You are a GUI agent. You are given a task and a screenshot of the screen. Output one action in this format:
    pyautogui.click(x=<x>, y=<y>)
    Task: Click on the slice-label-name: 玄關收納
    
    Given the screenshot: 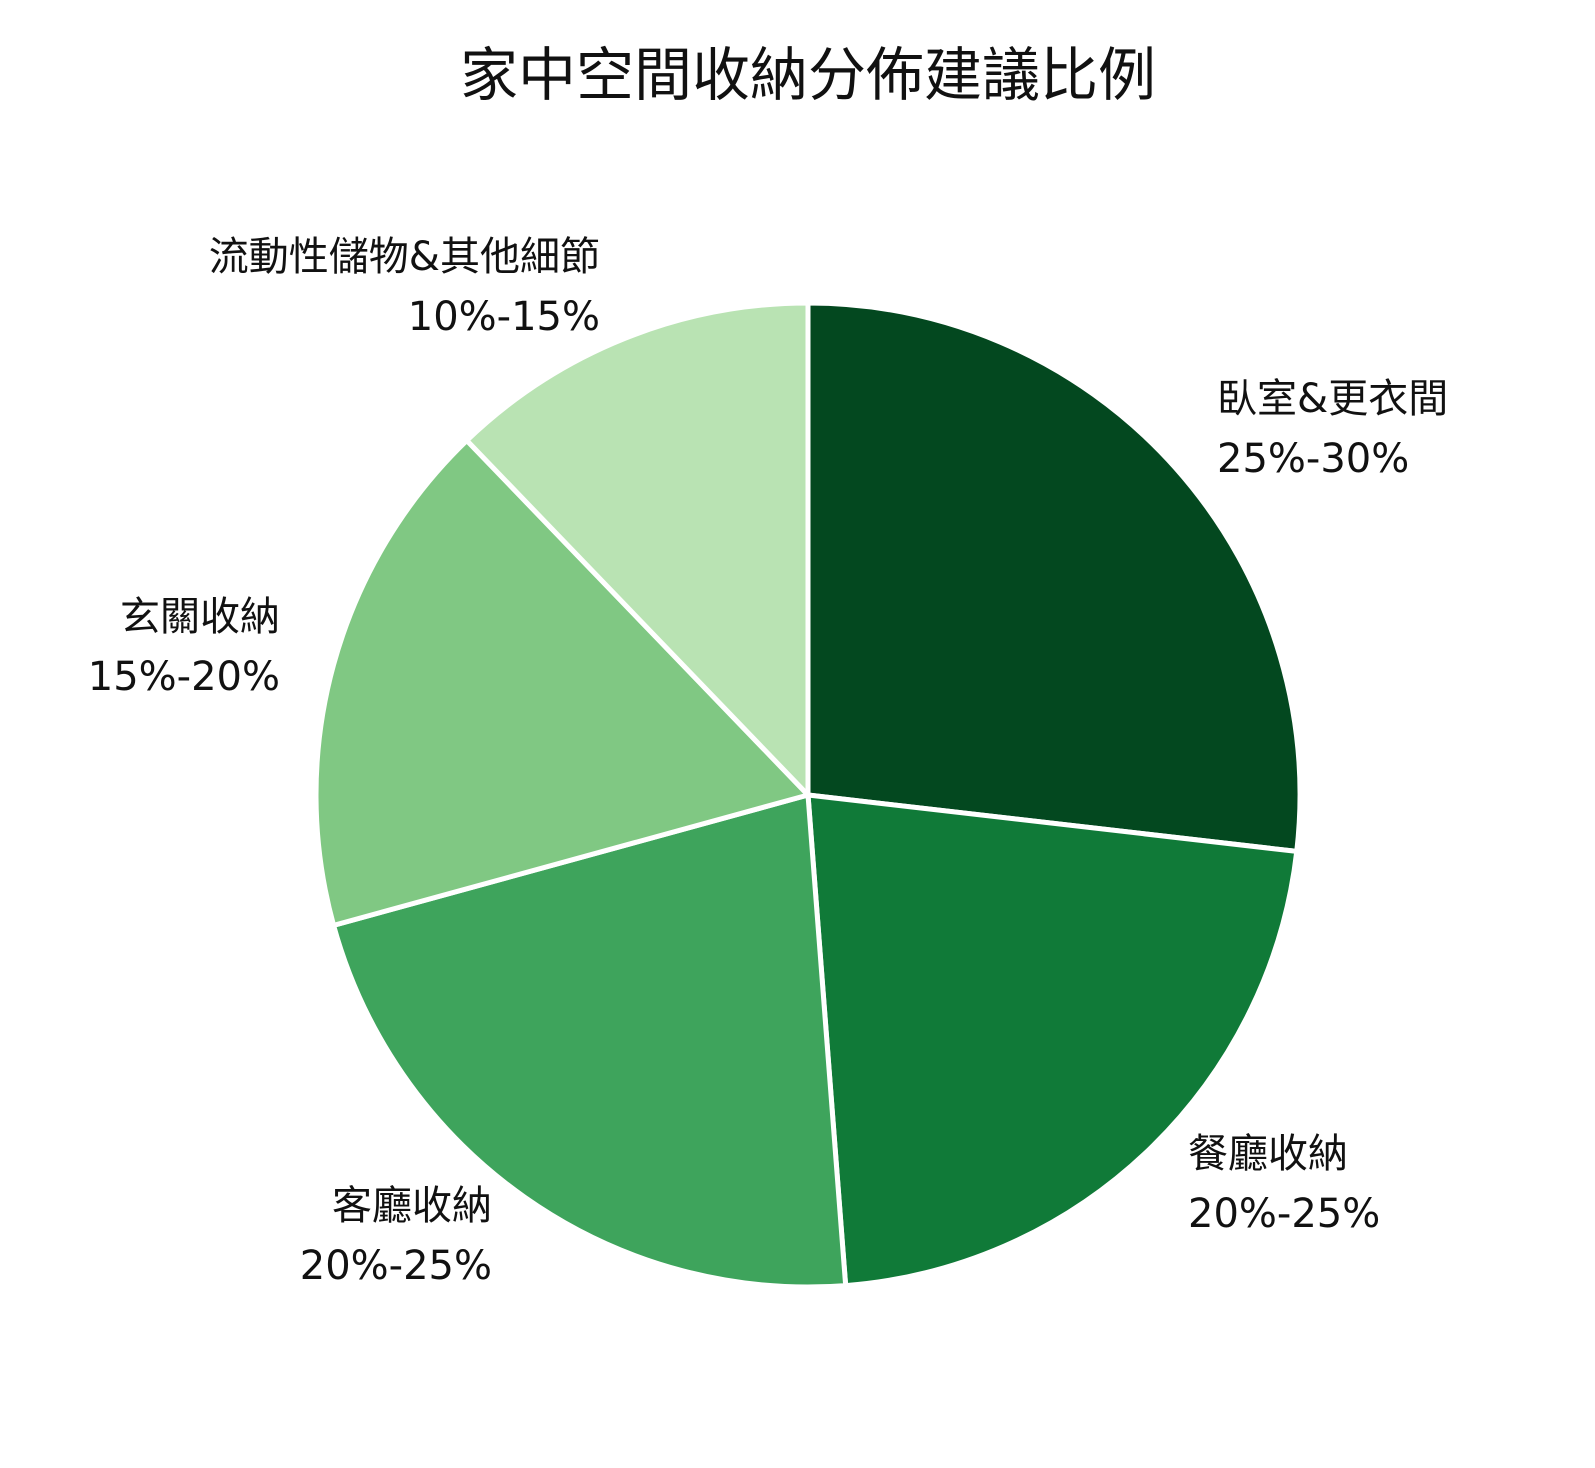 What is the action you would take?
    pyautogui.click(x=200, y=617)
    